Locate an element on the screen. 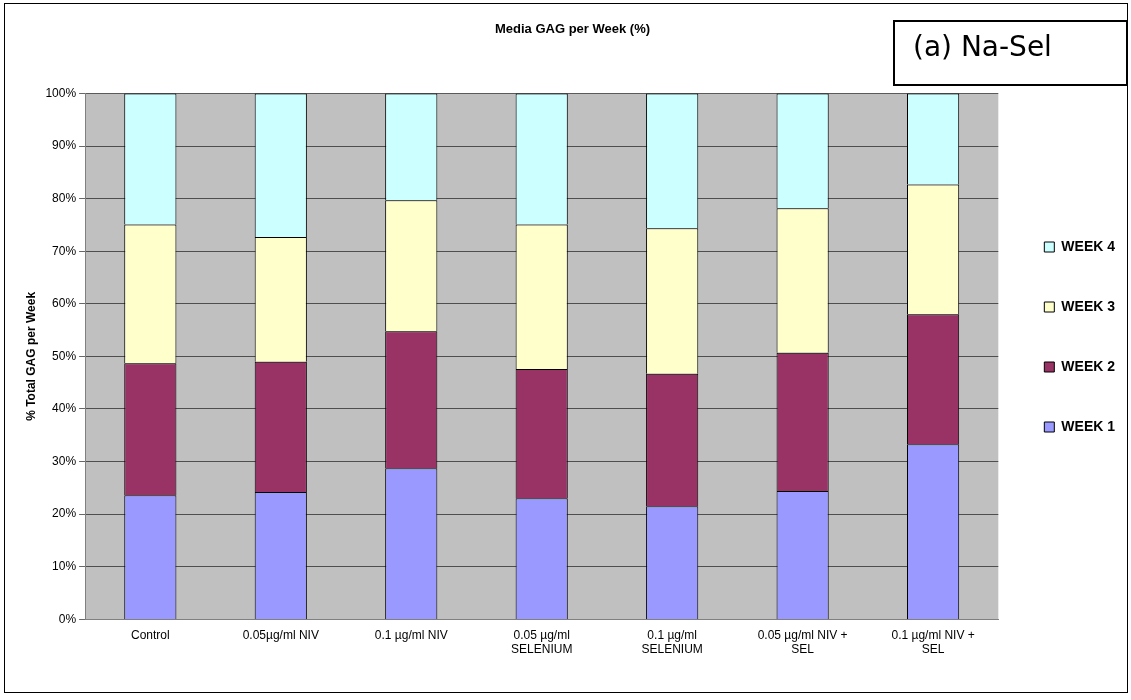  x-tick-label: 0.05µg/ml NIV is located at coordinates (280, 634).